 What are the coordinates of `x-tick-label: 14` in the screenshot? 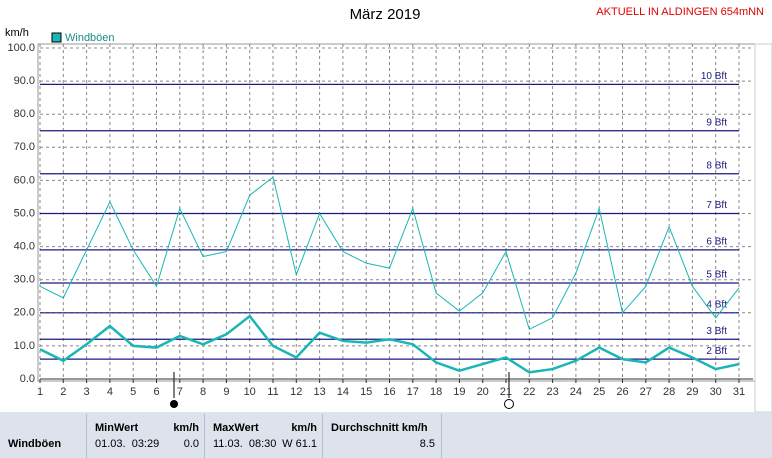 It's located at (343, 392).